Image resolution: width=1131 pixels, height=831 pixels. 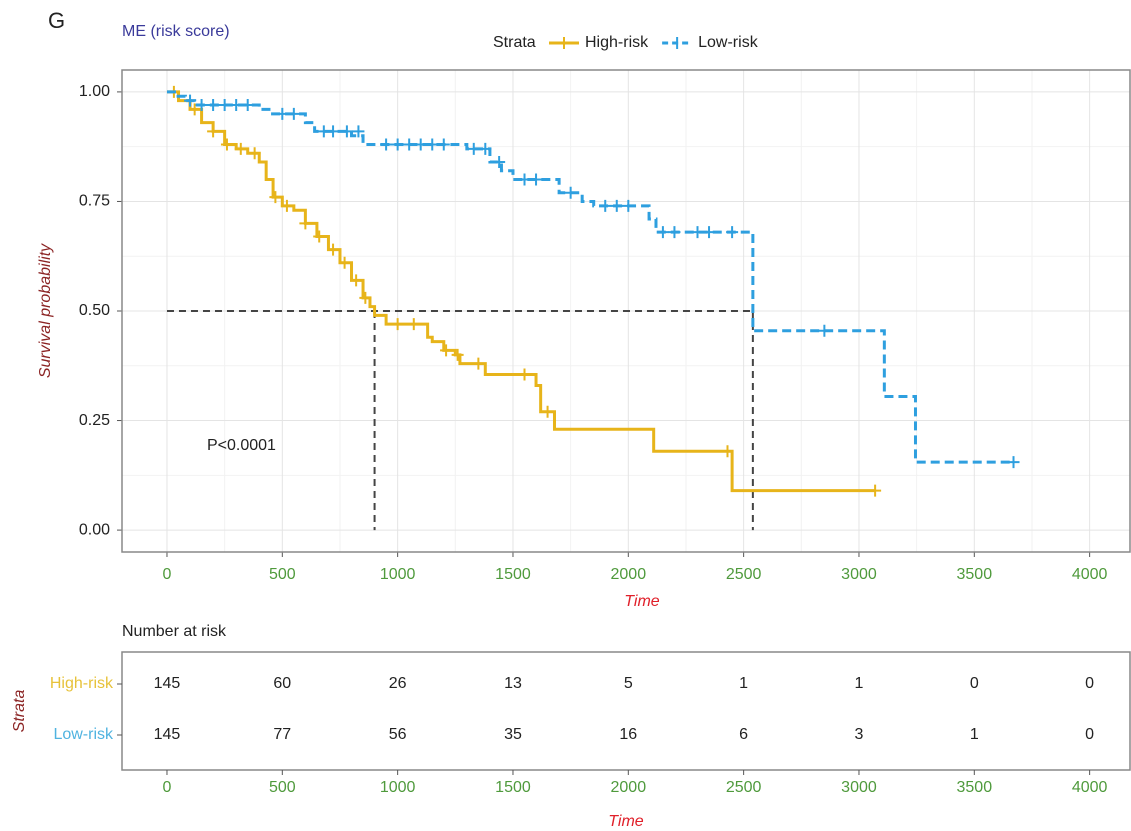 I want to click on subtitle: ME (risk score), so click(x=176, y=31).